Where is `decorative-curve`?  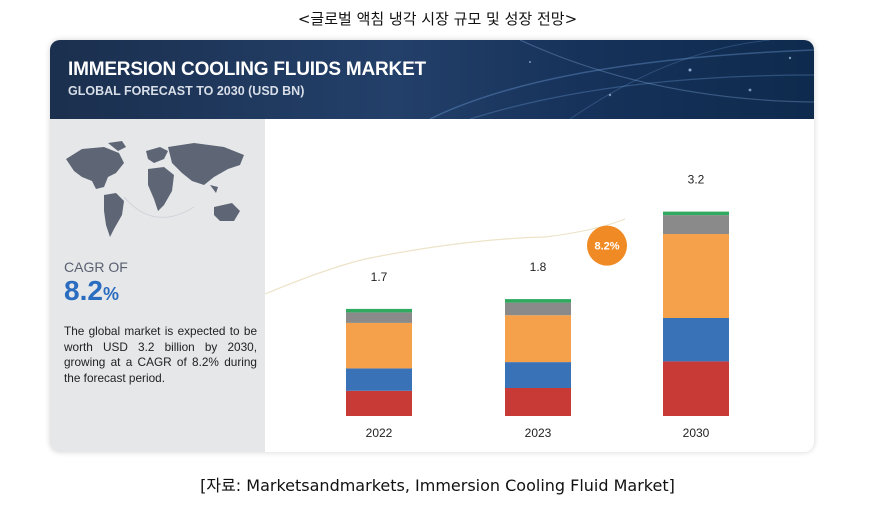
decorative-curve is located at coordinates (445, 256).